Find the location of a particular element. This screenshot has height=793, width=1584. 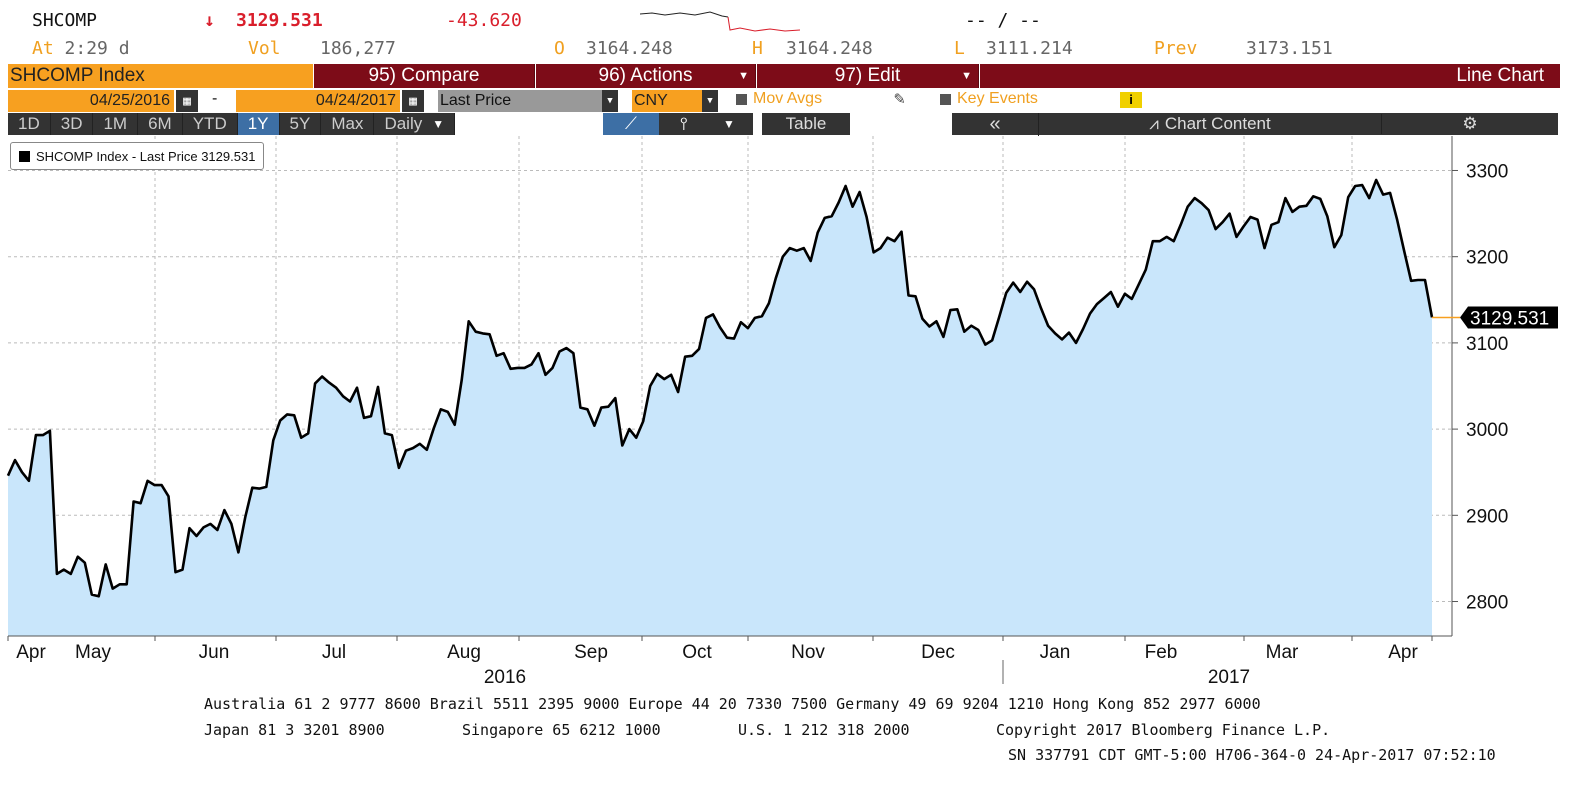

tab-3d: 3D is located at coordinates (72, 124).